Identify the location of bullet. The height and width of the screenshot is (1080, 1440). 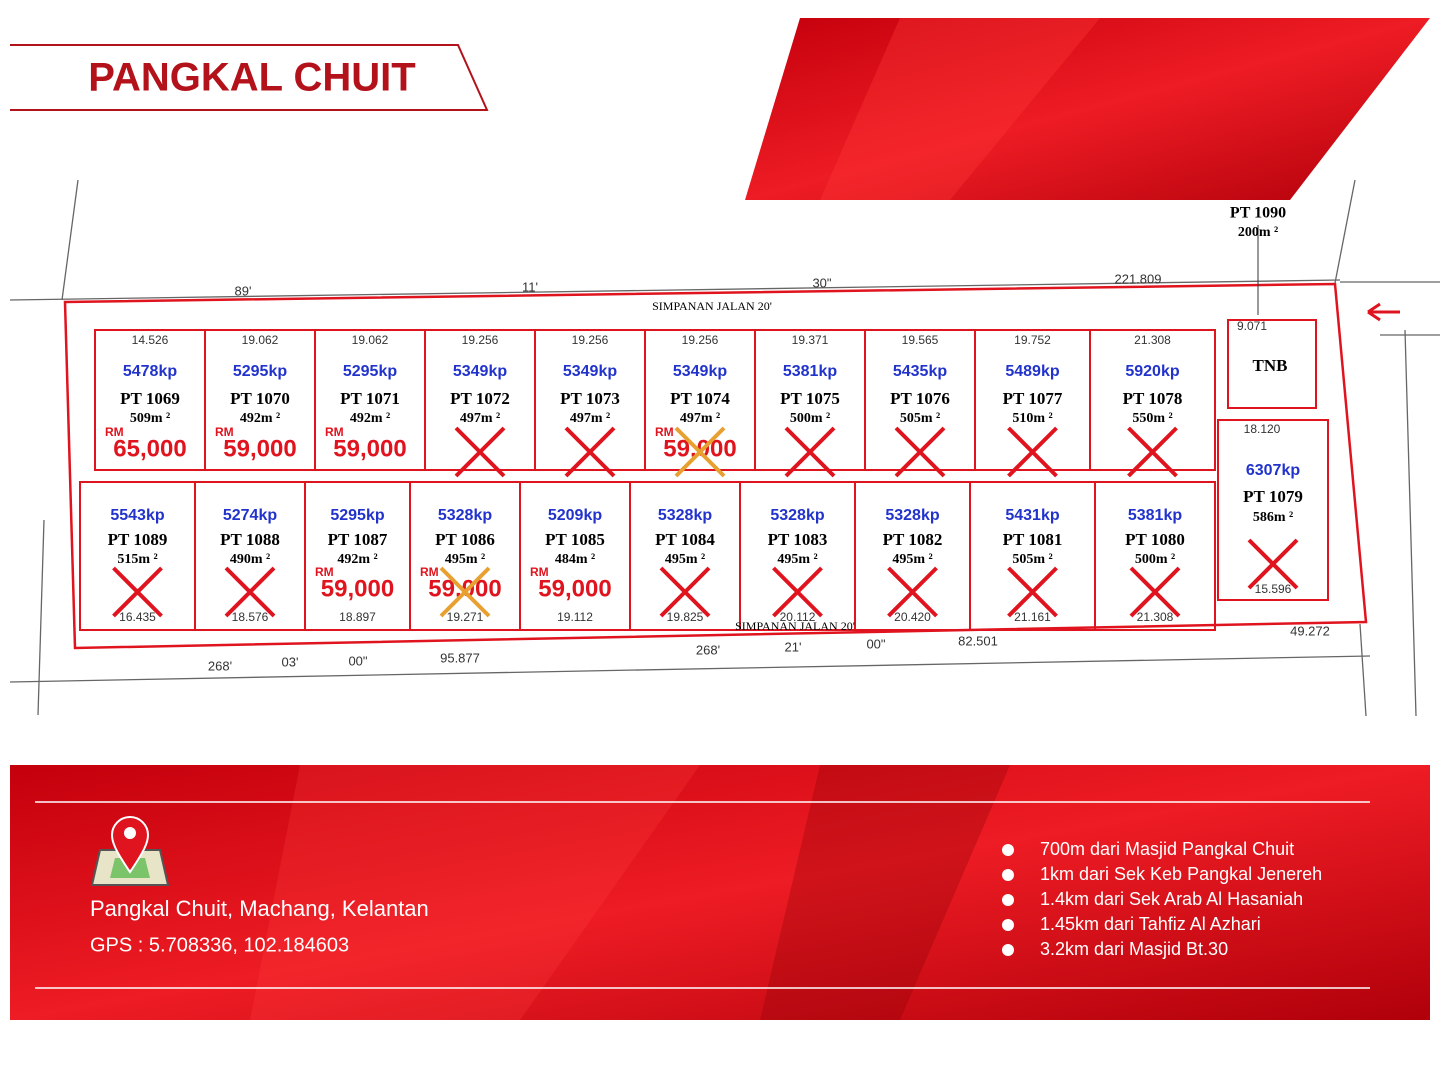
(1008, 950).